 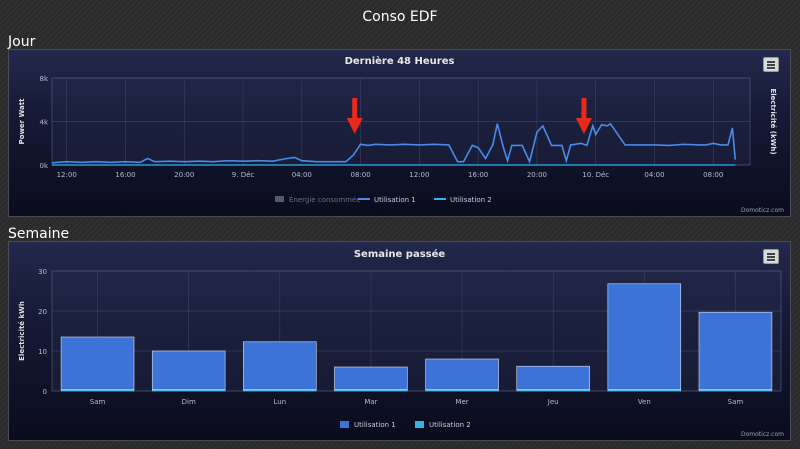 I want to click on week-x-tick-label: Jeu, so click(x=553, y=402).